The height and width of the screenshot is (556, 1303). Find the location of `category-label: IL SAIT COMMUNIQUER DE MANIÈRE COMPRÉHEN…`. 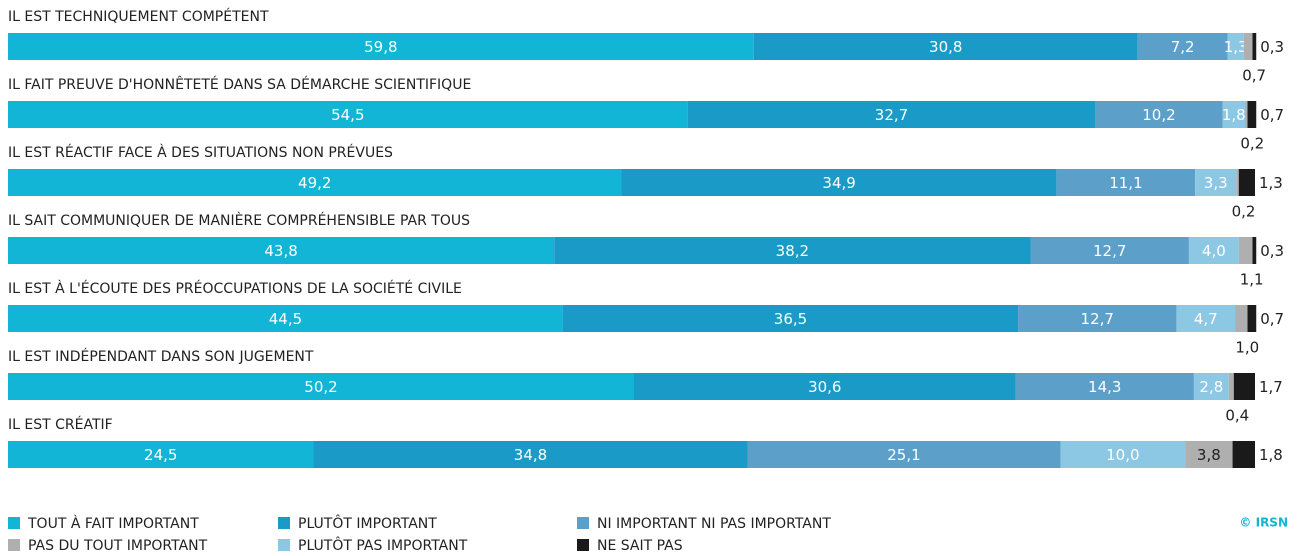

category-label: IL SAIT COMMUNIQUER DE MANIÈRE COMPRÉHEN… is located at coordinates (239, 220).